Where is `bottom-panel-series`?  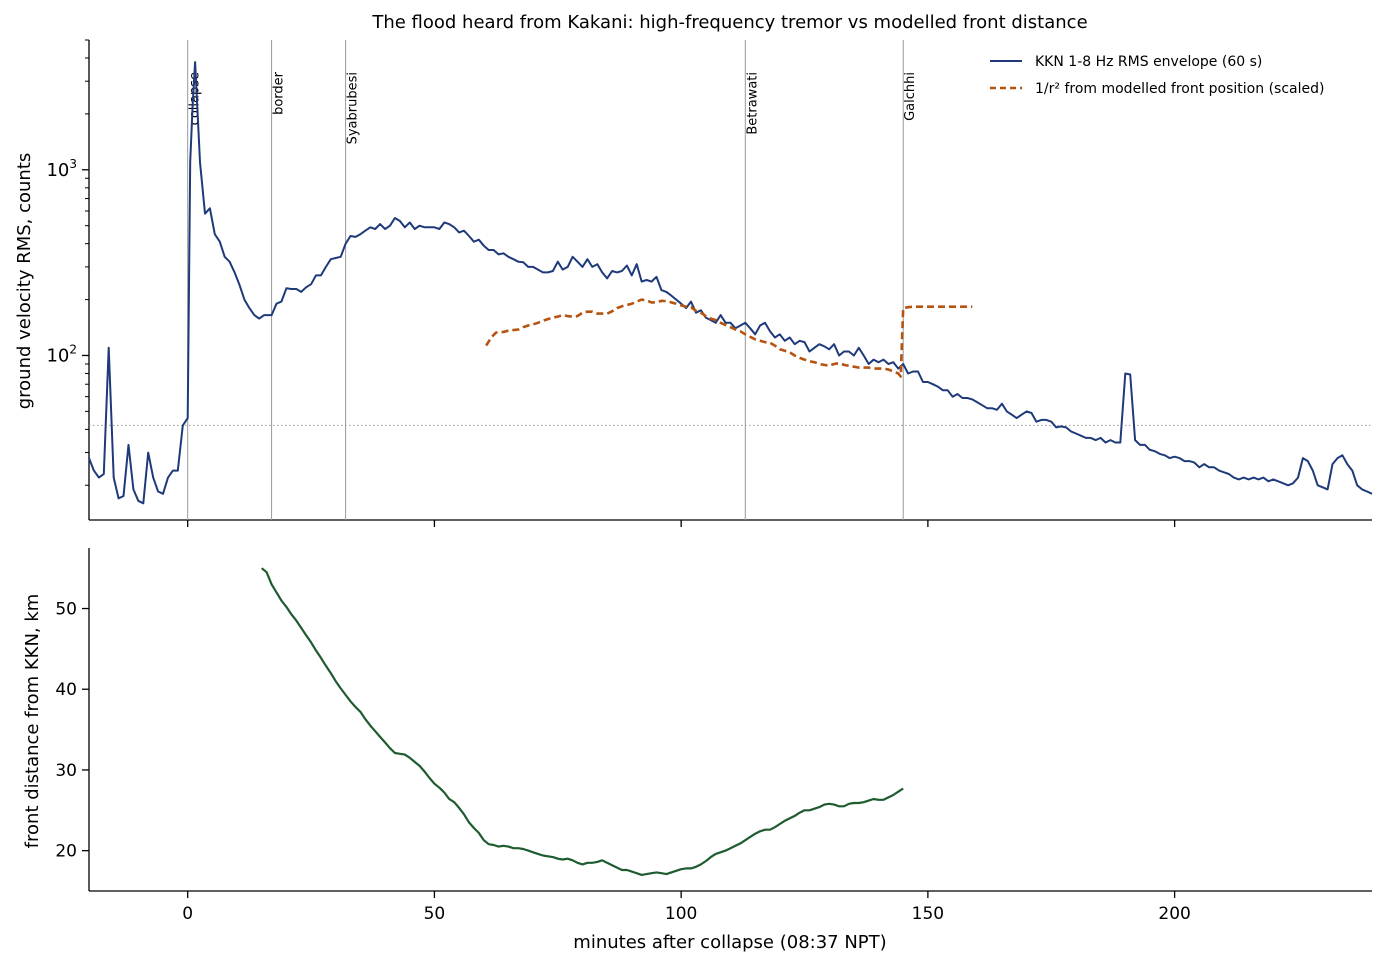 bottom-panel-series is located at coordinates (582, 721).